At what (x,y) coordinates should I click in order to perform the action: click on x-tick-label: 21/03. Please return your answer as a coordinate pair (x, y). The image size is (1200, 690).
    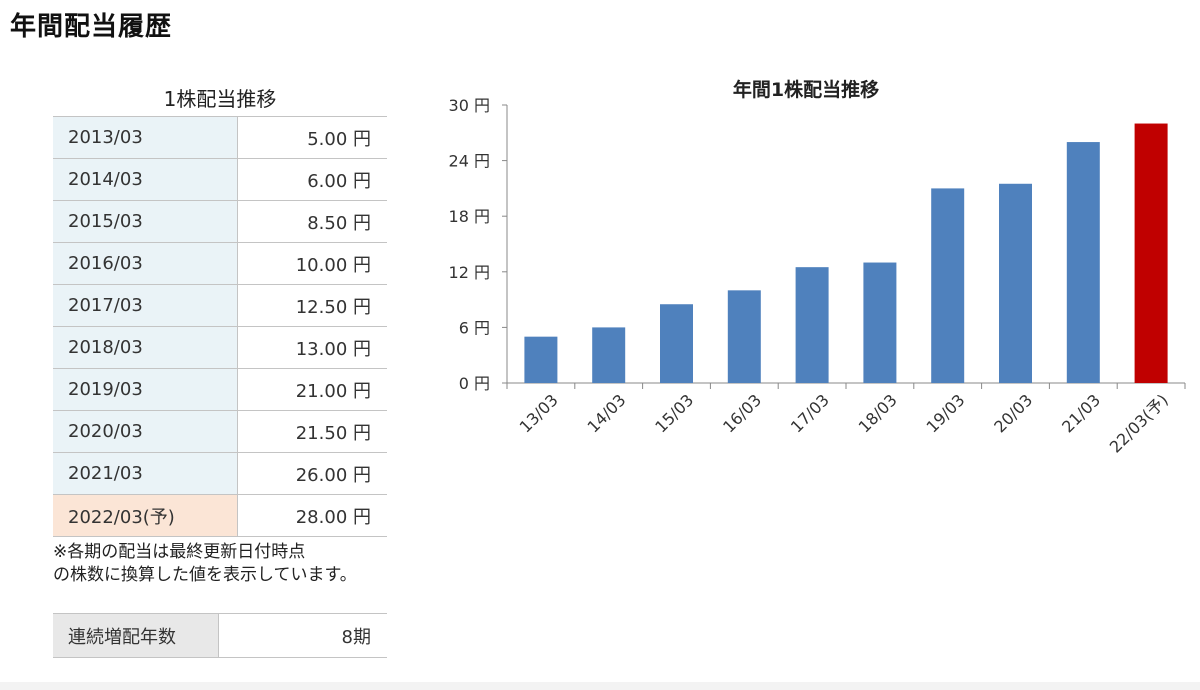
    Looking at the image, I should click on (1081, 413).